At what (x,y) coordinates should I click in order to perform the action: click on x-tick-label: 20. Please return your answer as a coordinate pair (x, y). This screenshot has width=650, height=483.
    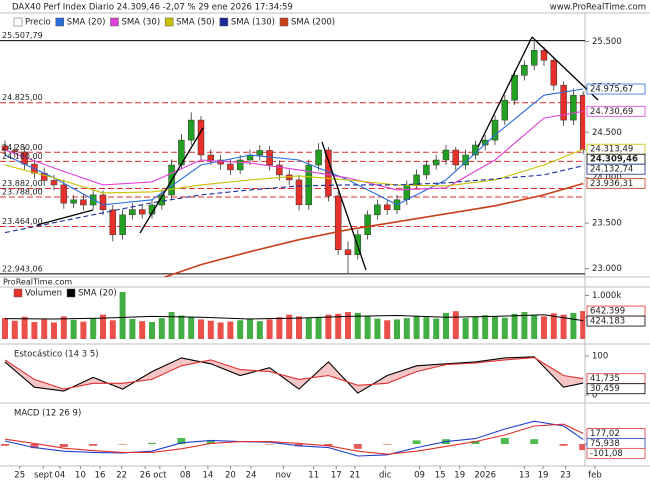
    Looking at the image, I should click on (230, 476).